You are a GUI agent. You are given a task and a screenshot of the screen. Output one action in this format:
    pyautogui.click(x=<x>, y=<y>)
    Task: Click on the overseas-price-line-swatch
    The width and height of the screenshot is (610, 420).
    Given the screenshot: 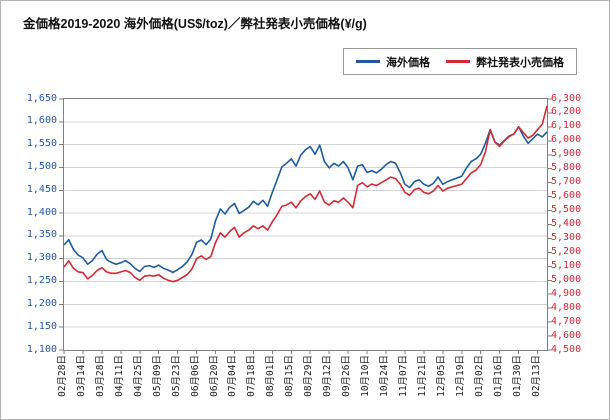 What is the action you would take?
    pyautogui.click(x=368, y=61)
    